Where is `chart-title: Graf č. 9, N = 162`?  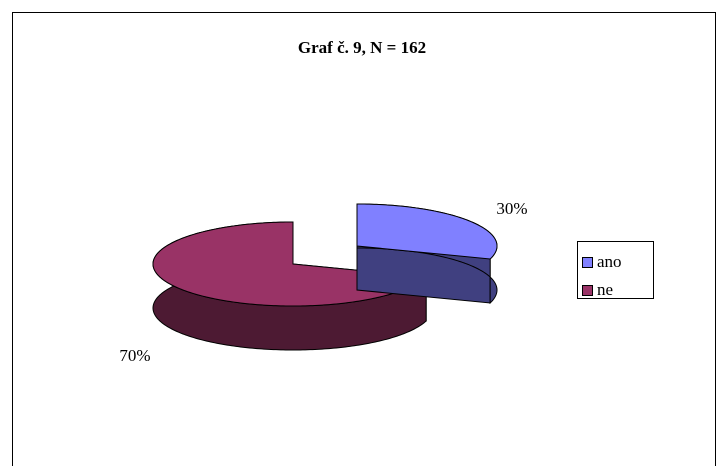
chart-title: Graf č. 9, N = 162 is located at coordinates (362, 47).